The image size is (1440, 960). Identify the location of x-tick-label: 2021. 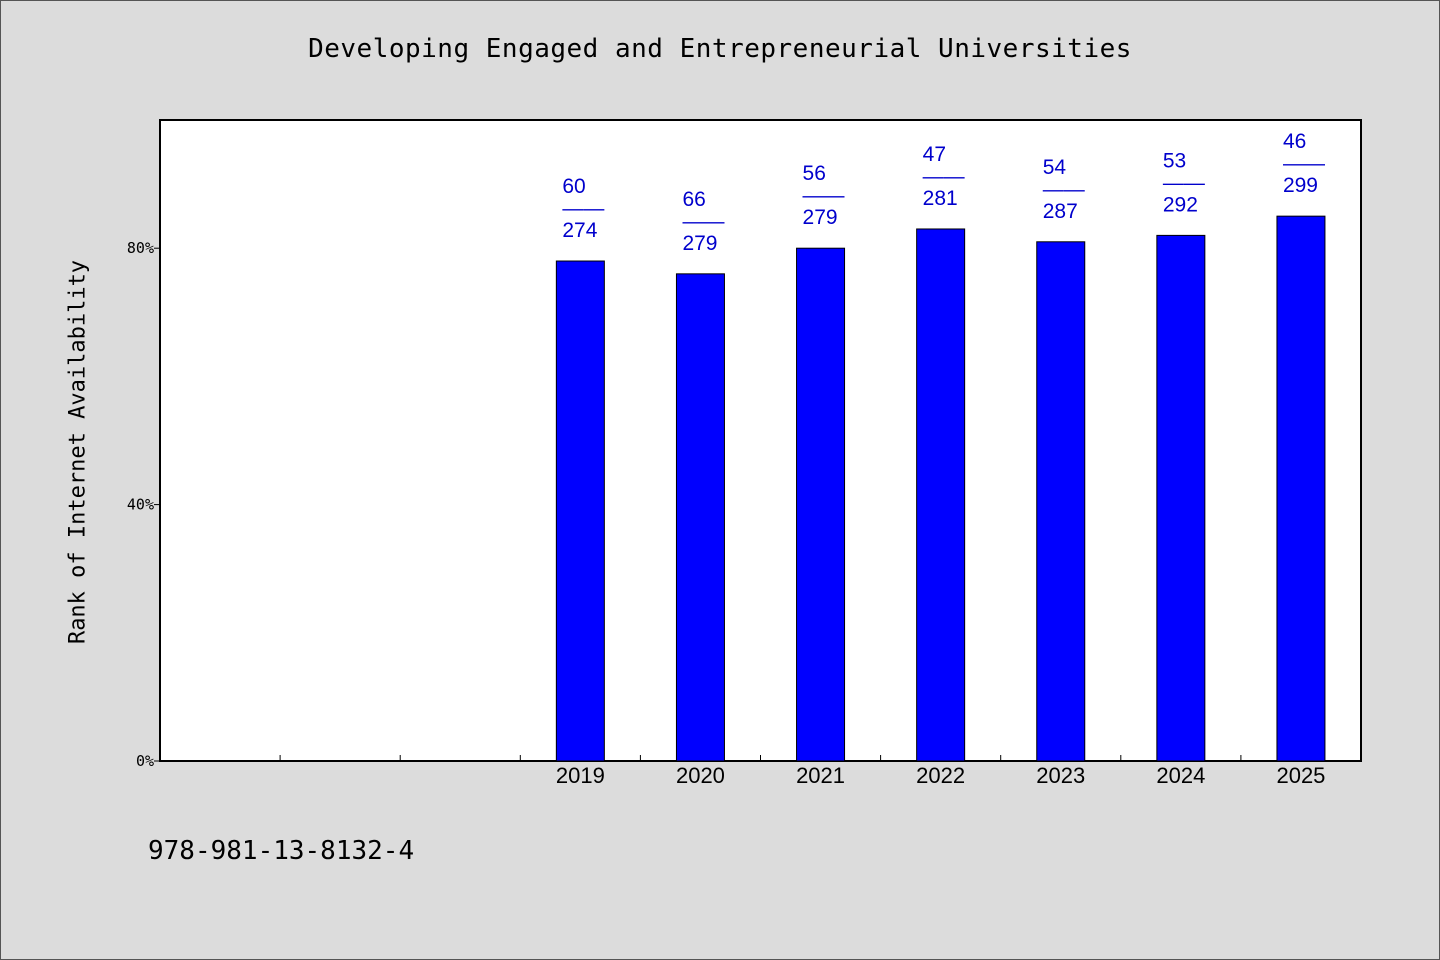
(820, 775).